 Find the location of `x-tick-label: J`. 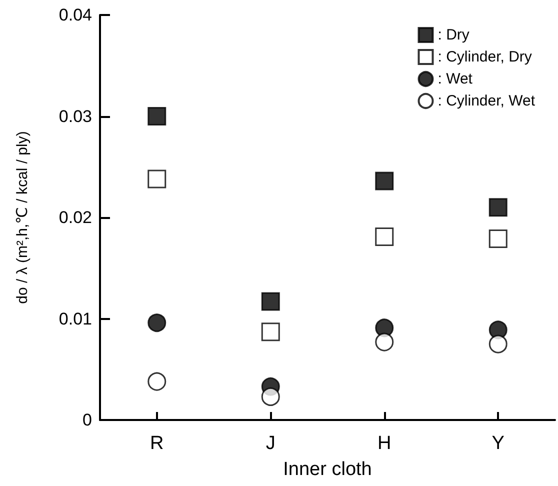

x-tick-label: J is located at coordinates (271, 443).